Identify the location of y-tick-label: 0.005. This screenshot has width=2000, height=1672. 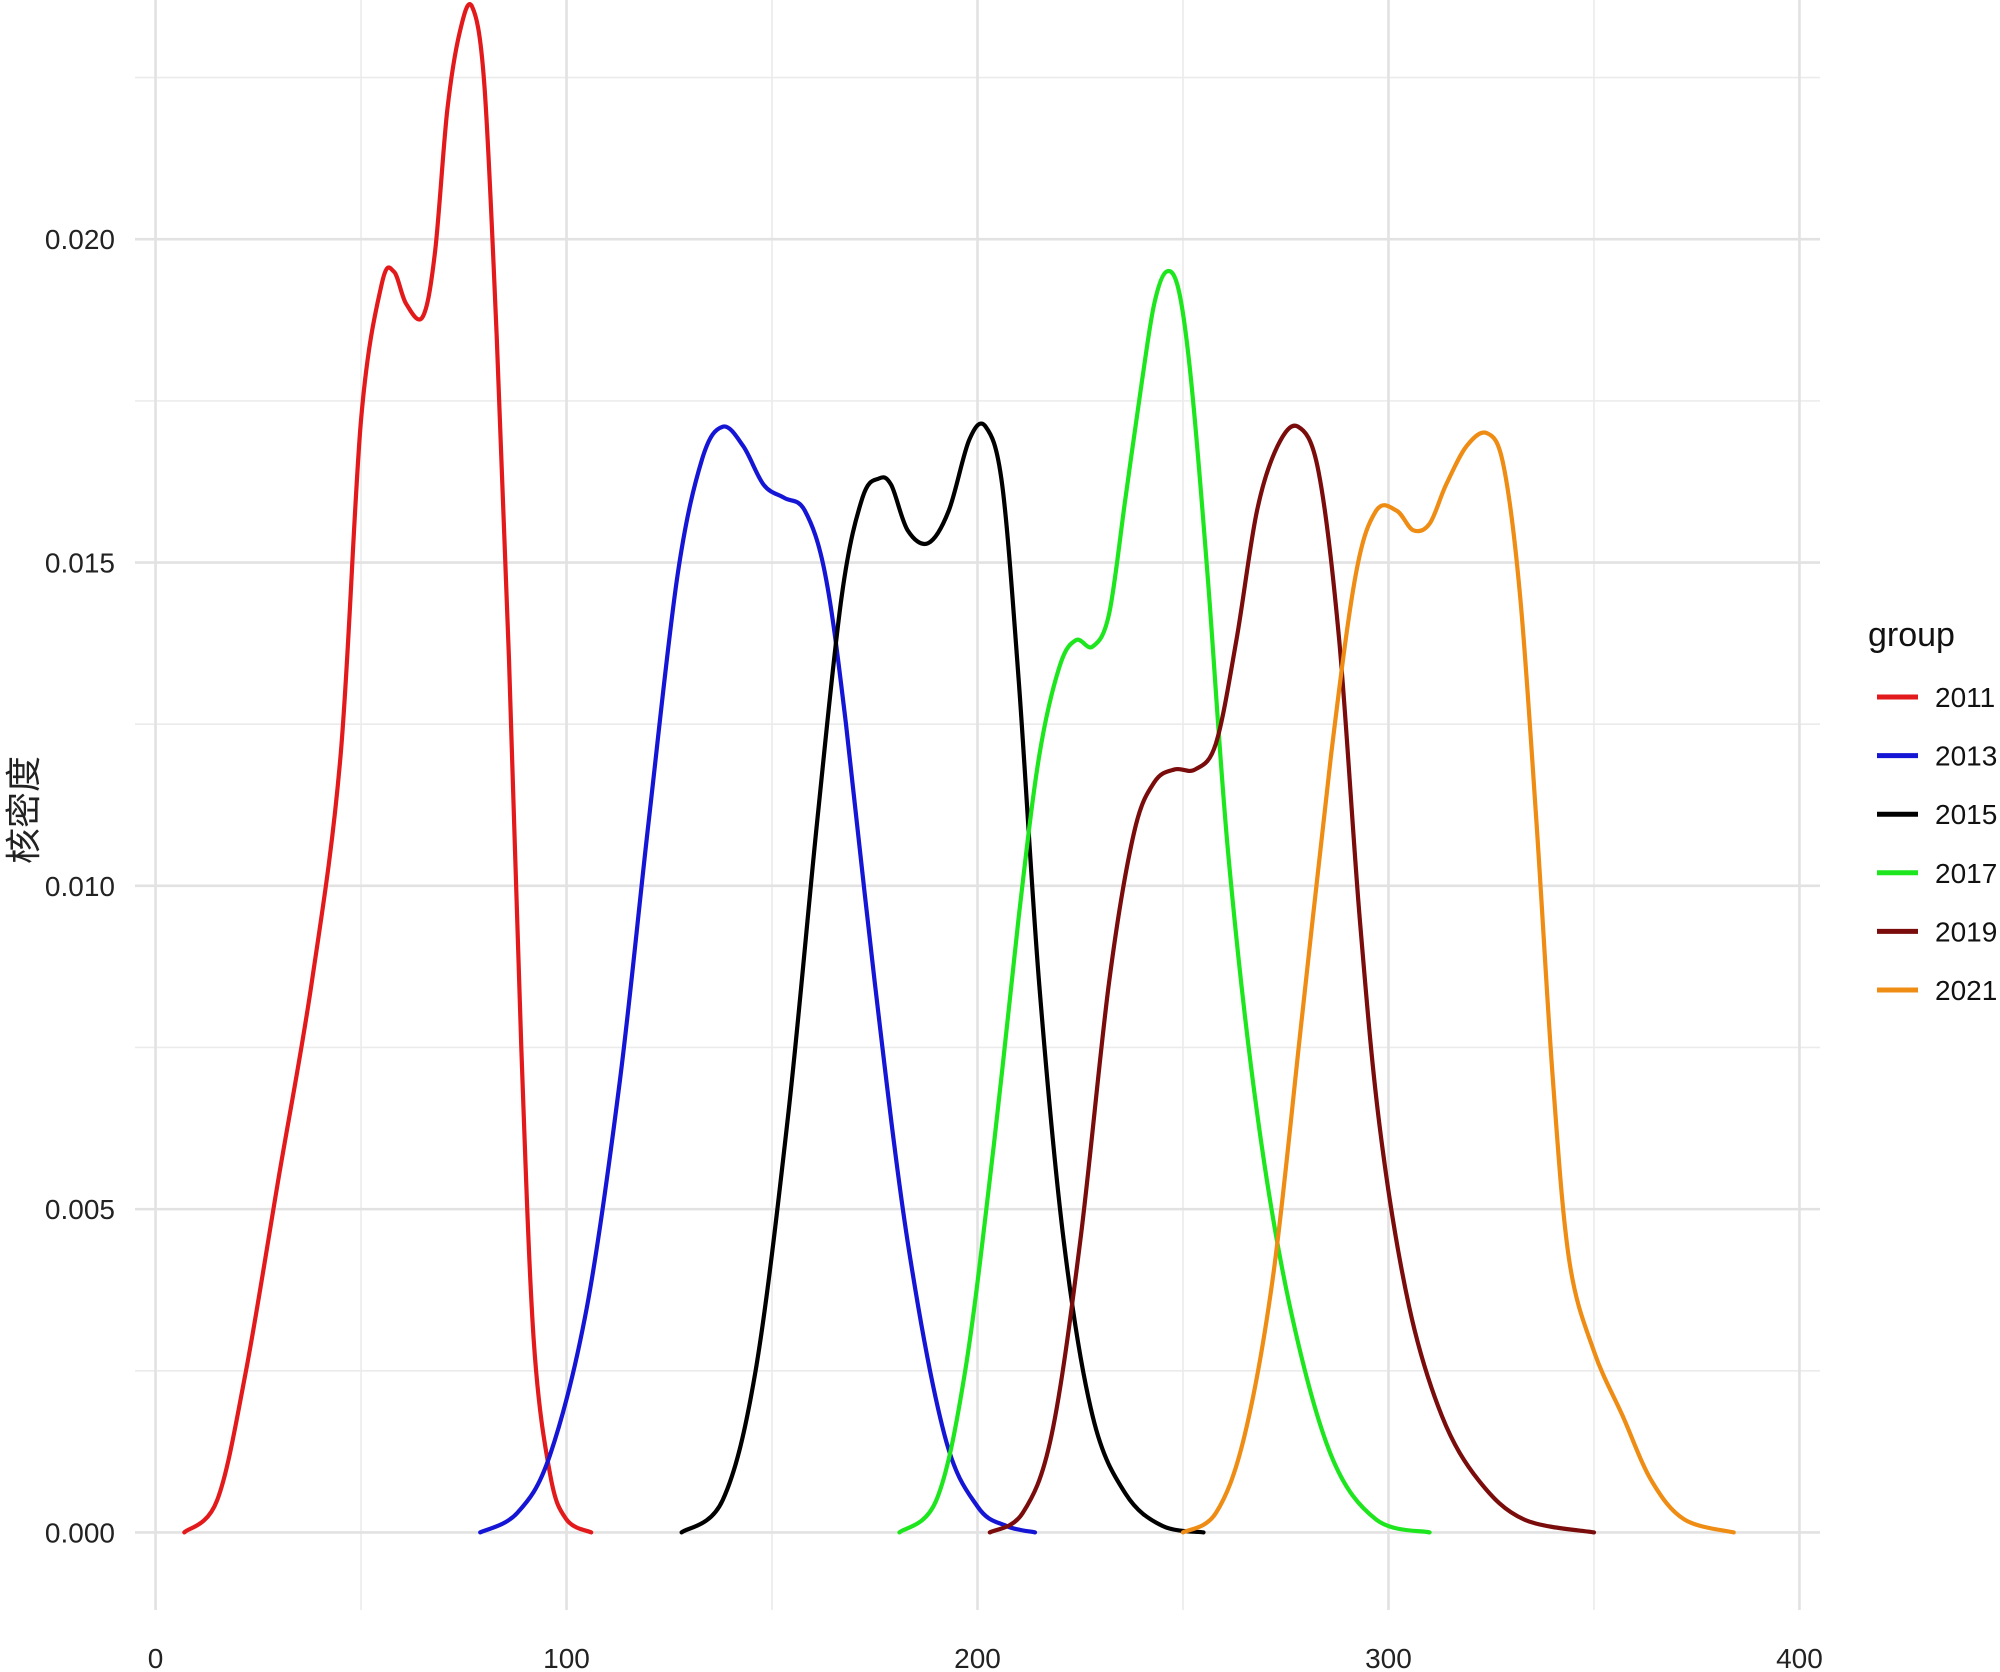
(80, 1209).